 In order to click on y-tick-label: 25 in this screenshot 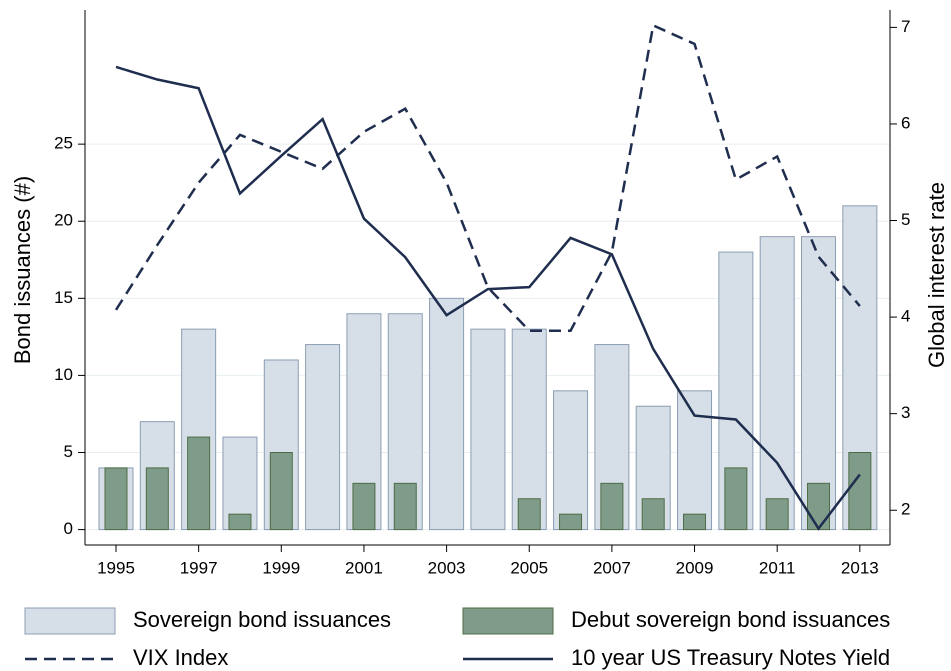, I will do `click(63, 143)`.